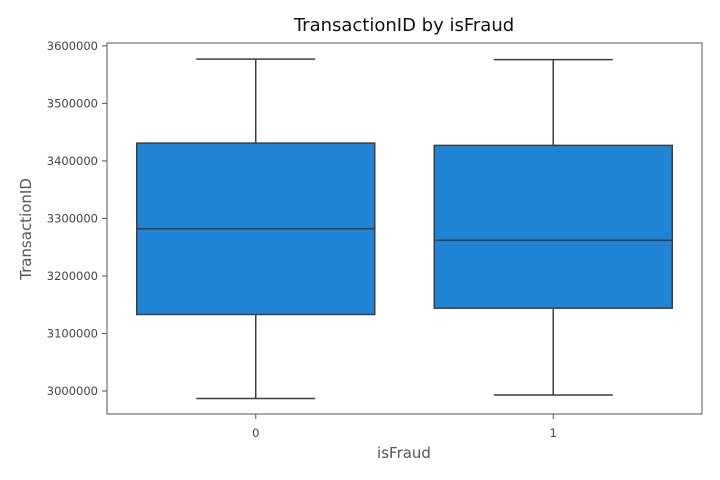 This screenshot has width=720, height=480. Describe the element at coordinates (72, 333) in the screenshot. I see `y-tick-label: 3100000` at that location.